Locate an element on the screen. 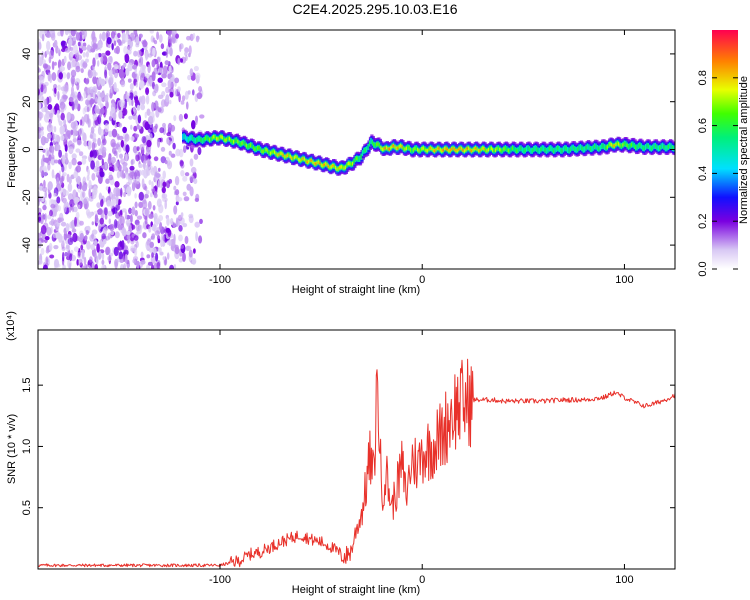 This screenshot has width=750, height=600. spectrogram-y-axis-label: Frequency (Hz) is located at coordinates (12, 150).